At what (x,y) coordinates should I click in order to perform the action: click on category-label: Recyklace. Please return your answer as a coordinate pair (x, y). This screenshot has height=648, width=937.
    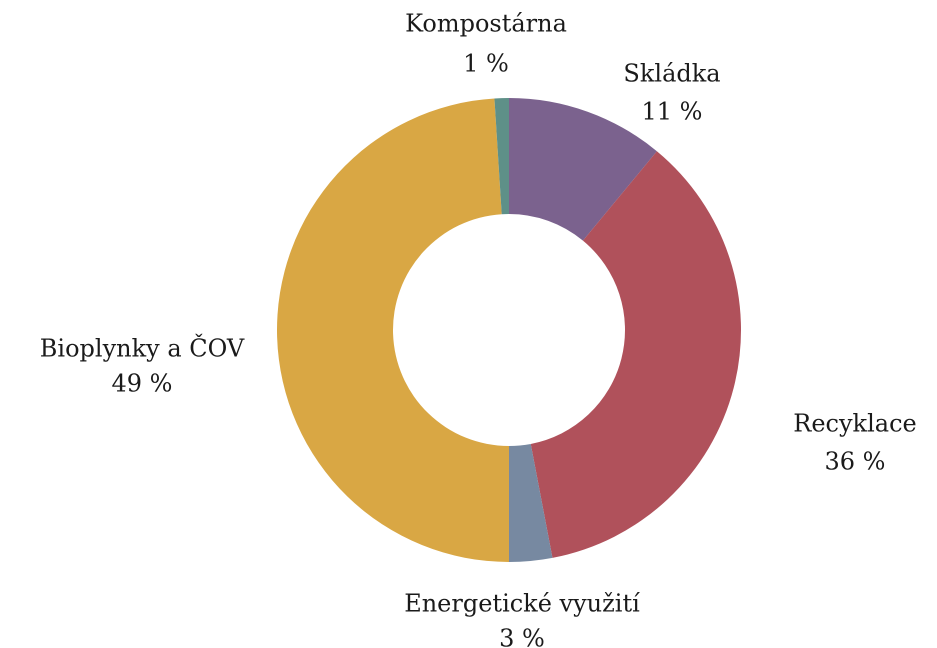
    Looking at the image, I should click on (854, 424).